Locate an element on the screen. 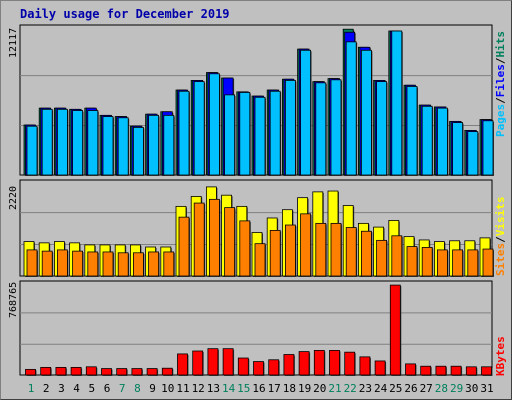  x-tick-label: 18 is located at coordinates (289, 388).